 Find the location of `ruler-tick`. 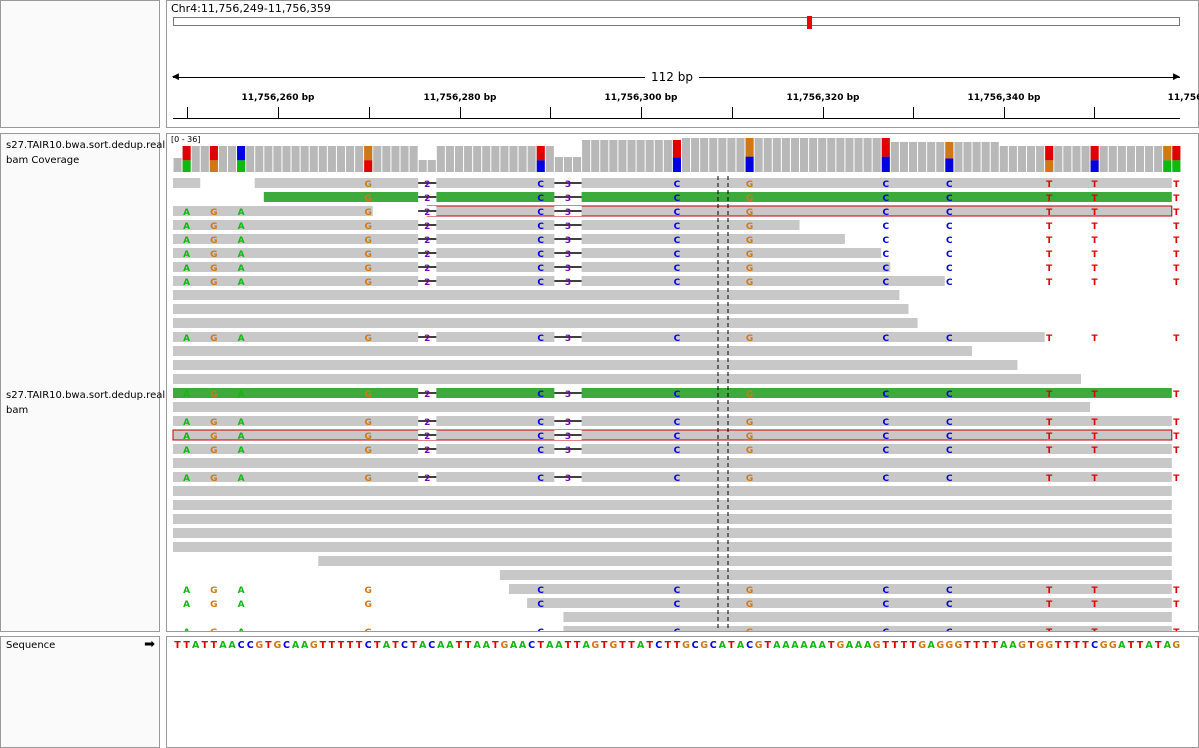

ruler-tick is located at coordinates (369, 112).